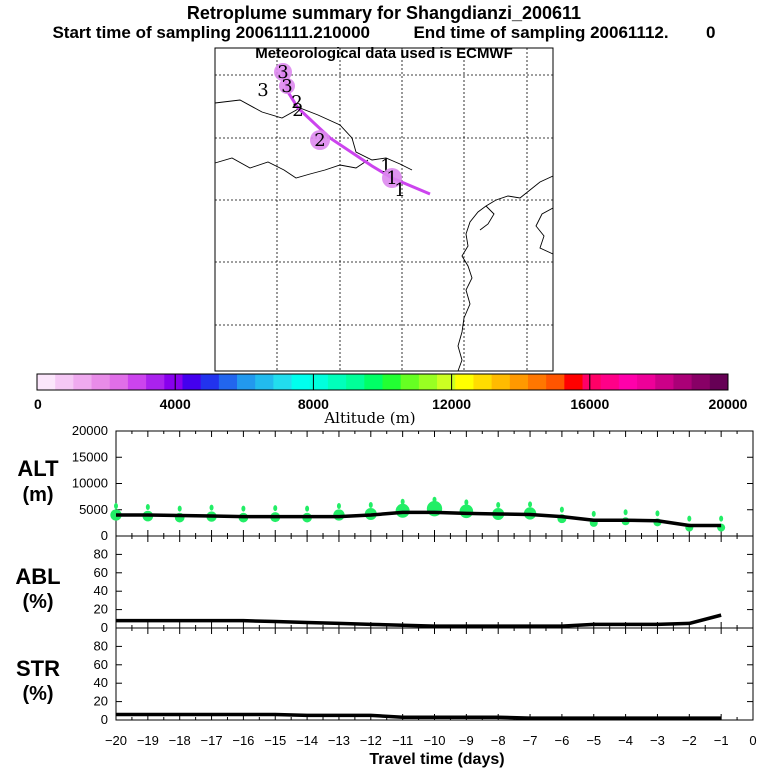 The width and height of the screenshot is (768, 768). What do you see at coordinates (38, 468) in the screenshot?
I see `panel-ylabel: ALT` at bounding box center [38, 468].